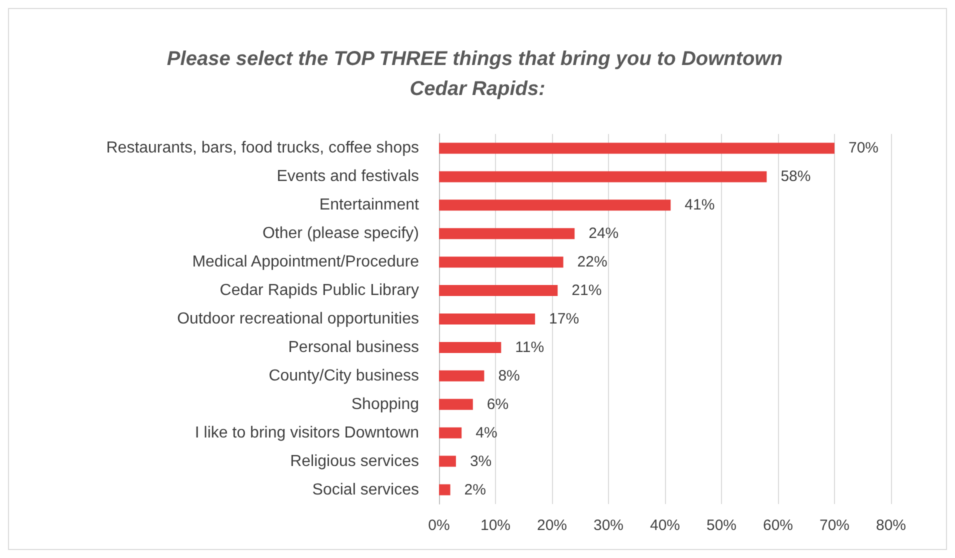 Image resolution: width=955 pixels, height=558 pixels. I want to click on y-tick-label: County/City business, so click(343, 375).